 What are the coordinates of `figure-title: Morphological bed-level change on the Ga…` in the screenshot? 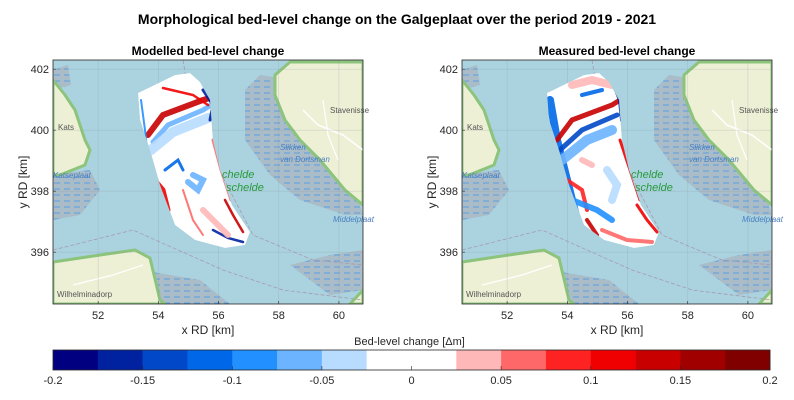 It's located at (397, 19).